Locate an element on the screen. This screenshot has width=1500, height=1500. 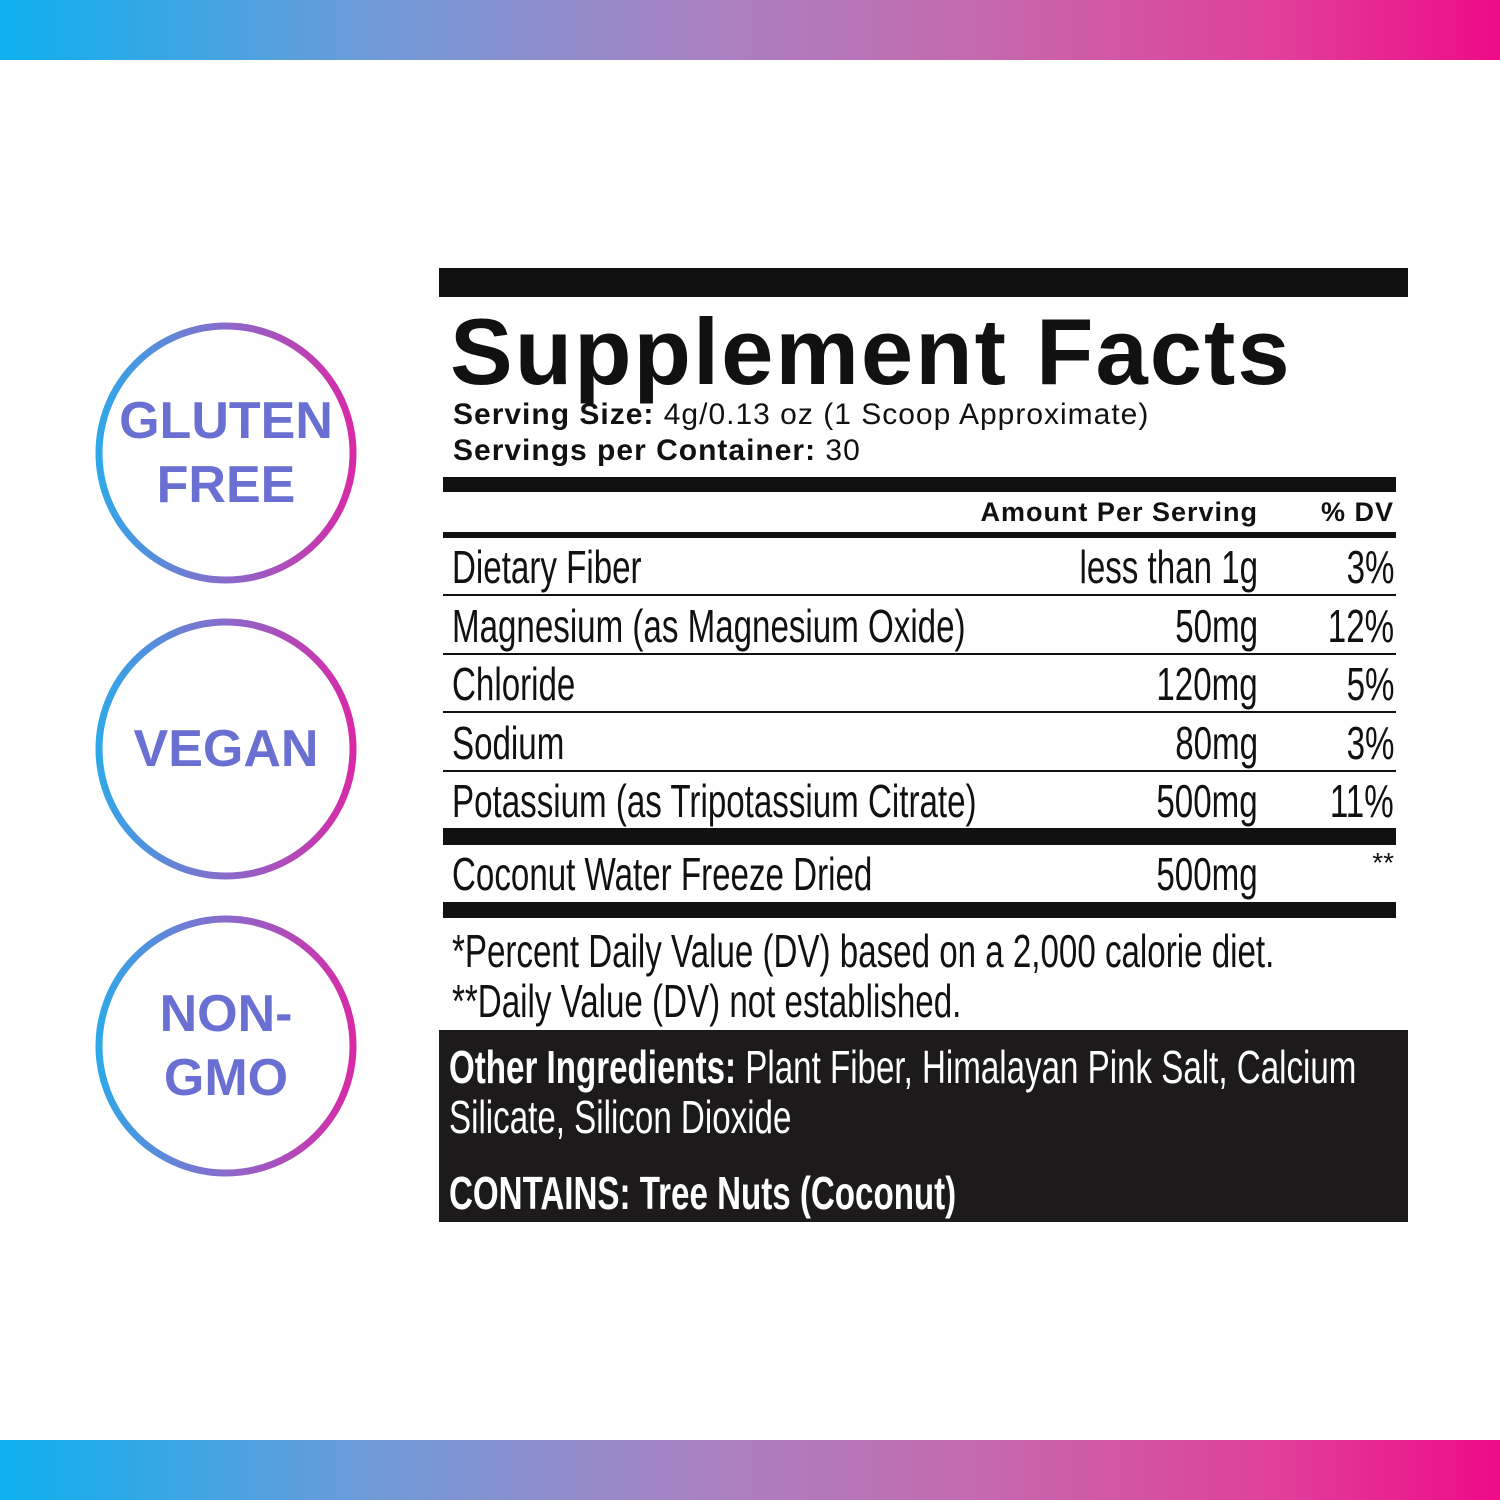
nutrient-name: Chloride is located at coordinates (514, 684).